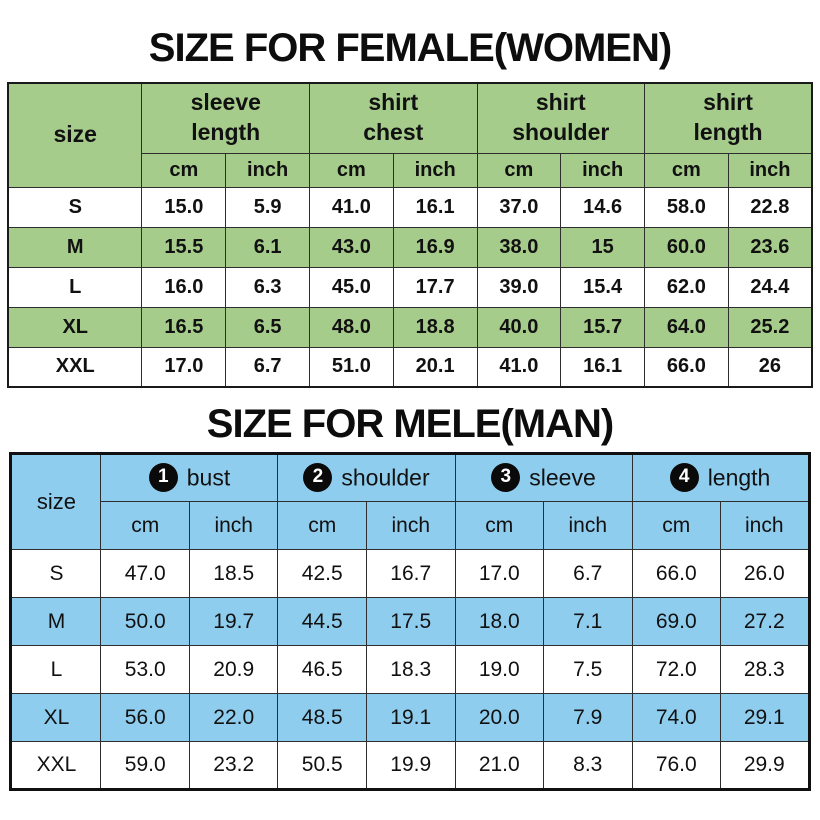  Describe the element at coordinates (765, 669) in the screenshot. I see `value-cell: 28.3` at that location.